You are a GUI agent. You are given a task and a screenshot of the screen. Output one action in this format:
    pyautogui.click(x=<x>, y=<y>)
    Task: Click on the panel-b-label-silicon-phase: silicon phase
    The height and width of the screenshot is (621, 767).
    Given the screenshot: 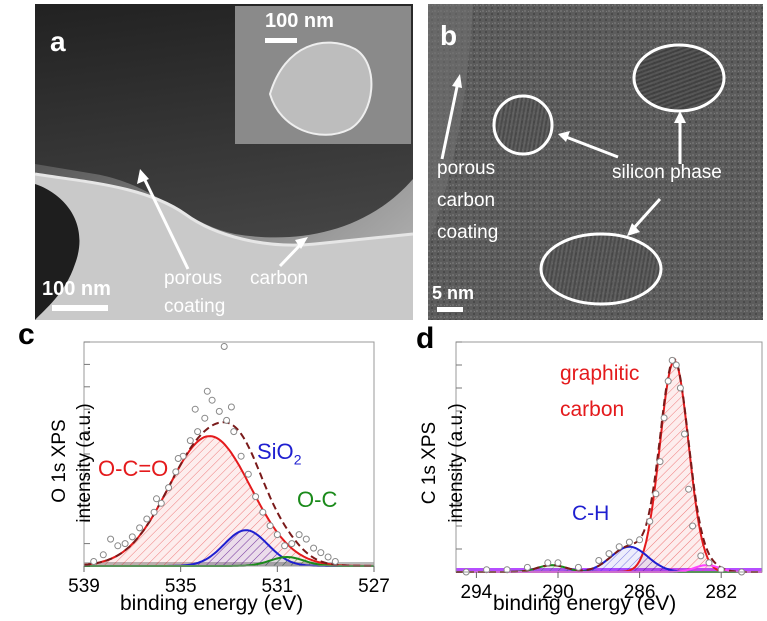 What is the action you would take?
    pyautogui.click(x=667, y=172)
    